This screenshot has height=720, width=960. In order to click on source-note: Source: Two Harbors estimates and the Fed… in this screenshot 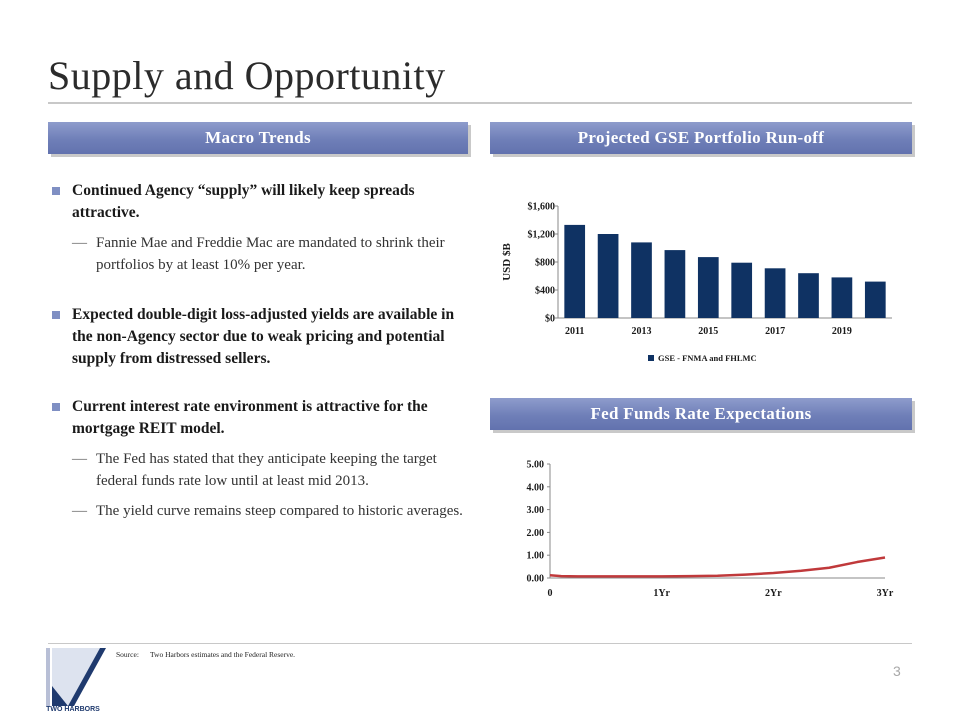, I will do `click(205, 654)`.